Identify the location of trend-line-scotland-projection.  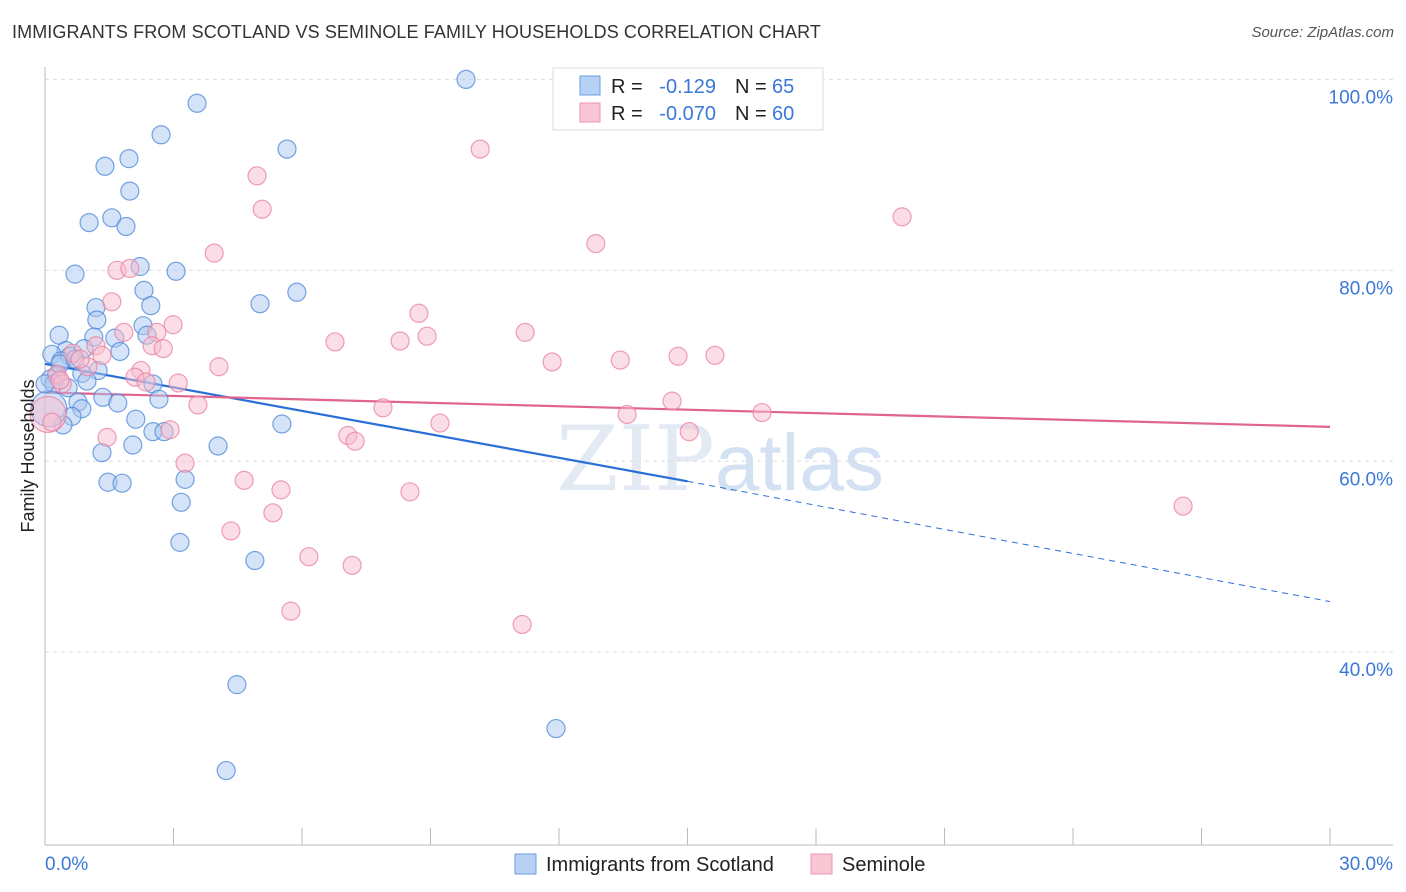
(1009, 541).